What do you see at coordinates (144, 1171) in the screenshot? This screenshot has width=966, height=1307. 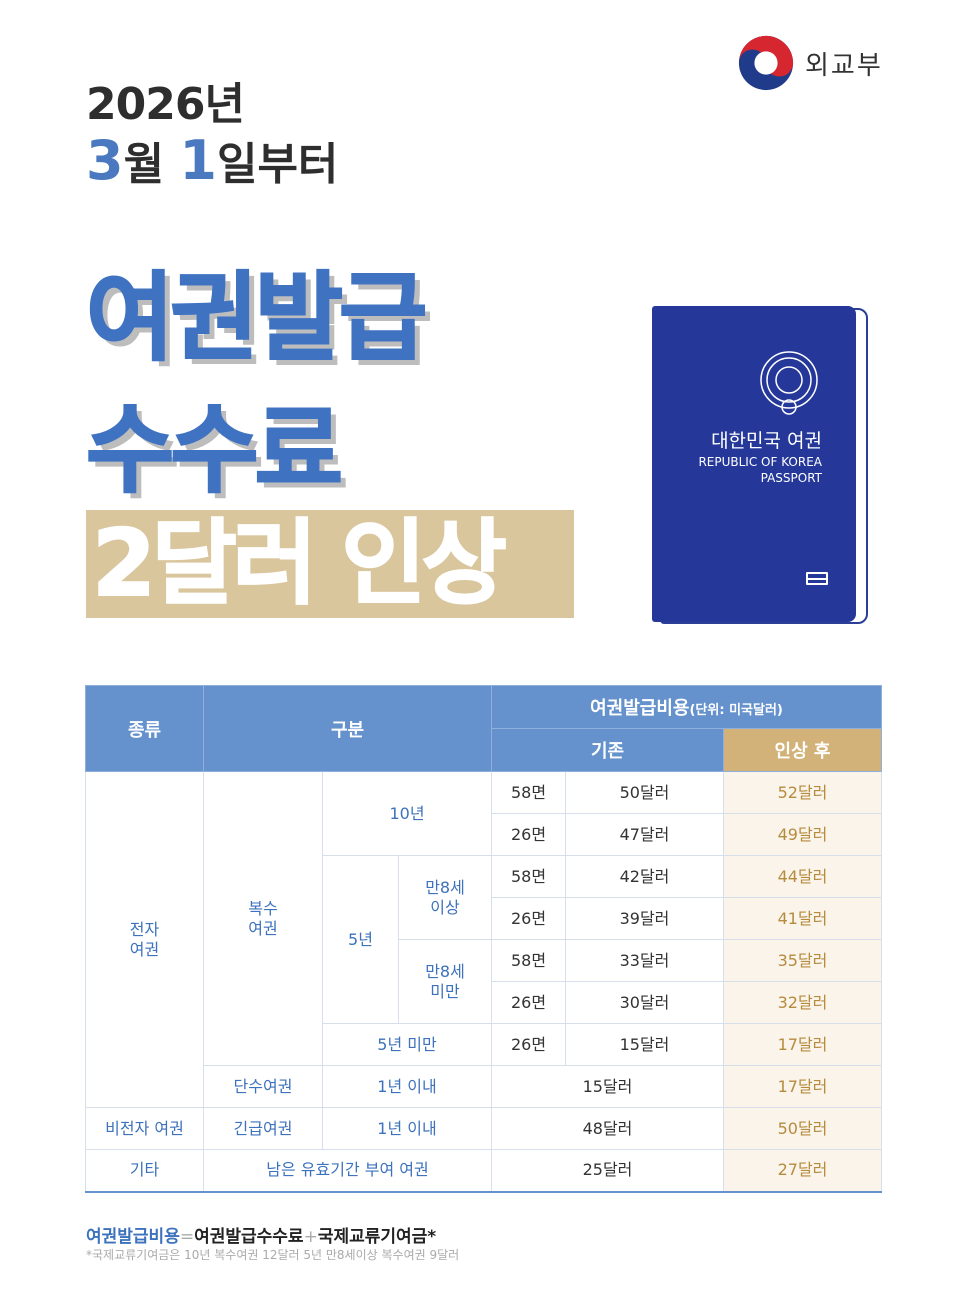 I see `table-cell: 기타` at bounding box center [144, 1171].